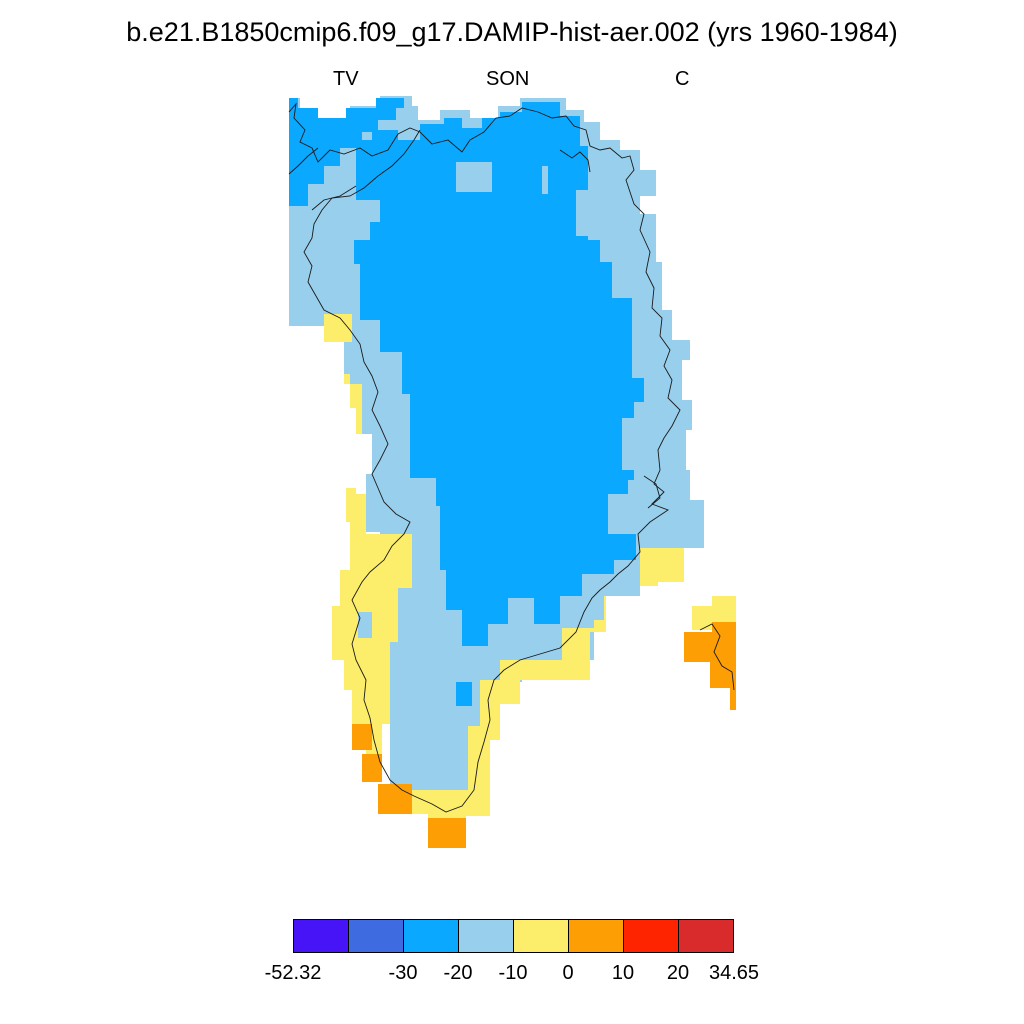 The height and width of the screenshot is (1024, 1024). What do you see at coordinates (734, 973) in the screenshot?
I see `colorbar-label-max: 34.65` at bounding box center [734, 973].